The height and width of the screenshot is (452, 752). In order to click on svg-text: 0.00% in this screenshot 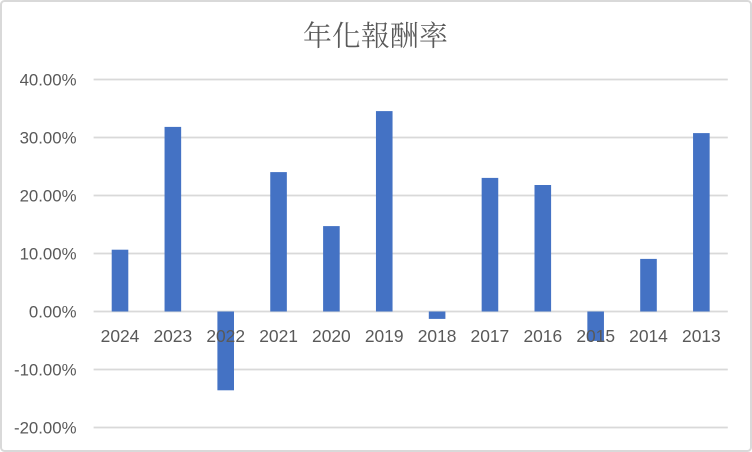, I will do `click(53, 312)`.